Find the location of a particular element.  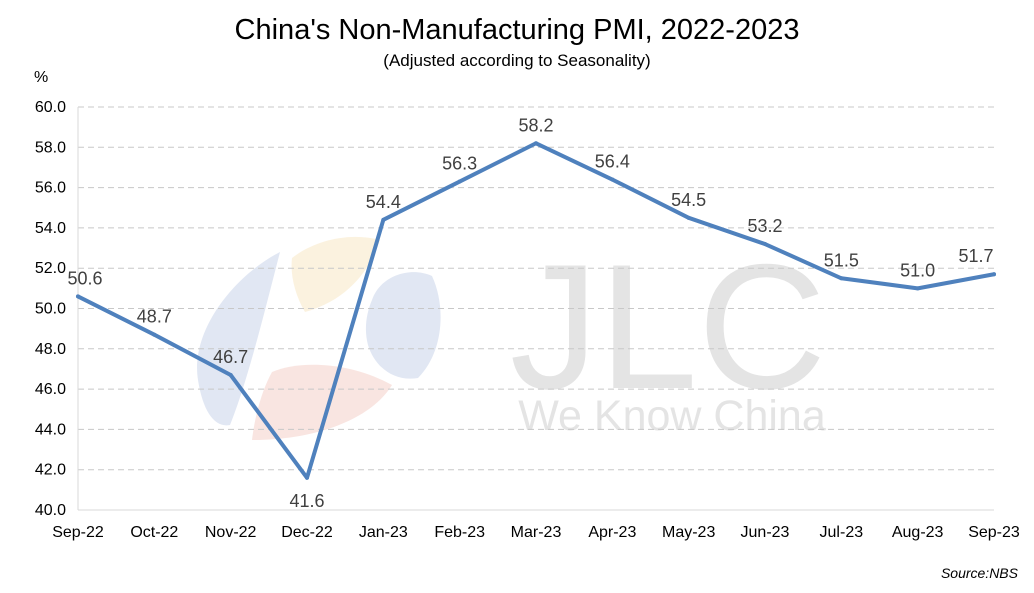

source-note: Source:NBS is located at coordinates (979, 573).